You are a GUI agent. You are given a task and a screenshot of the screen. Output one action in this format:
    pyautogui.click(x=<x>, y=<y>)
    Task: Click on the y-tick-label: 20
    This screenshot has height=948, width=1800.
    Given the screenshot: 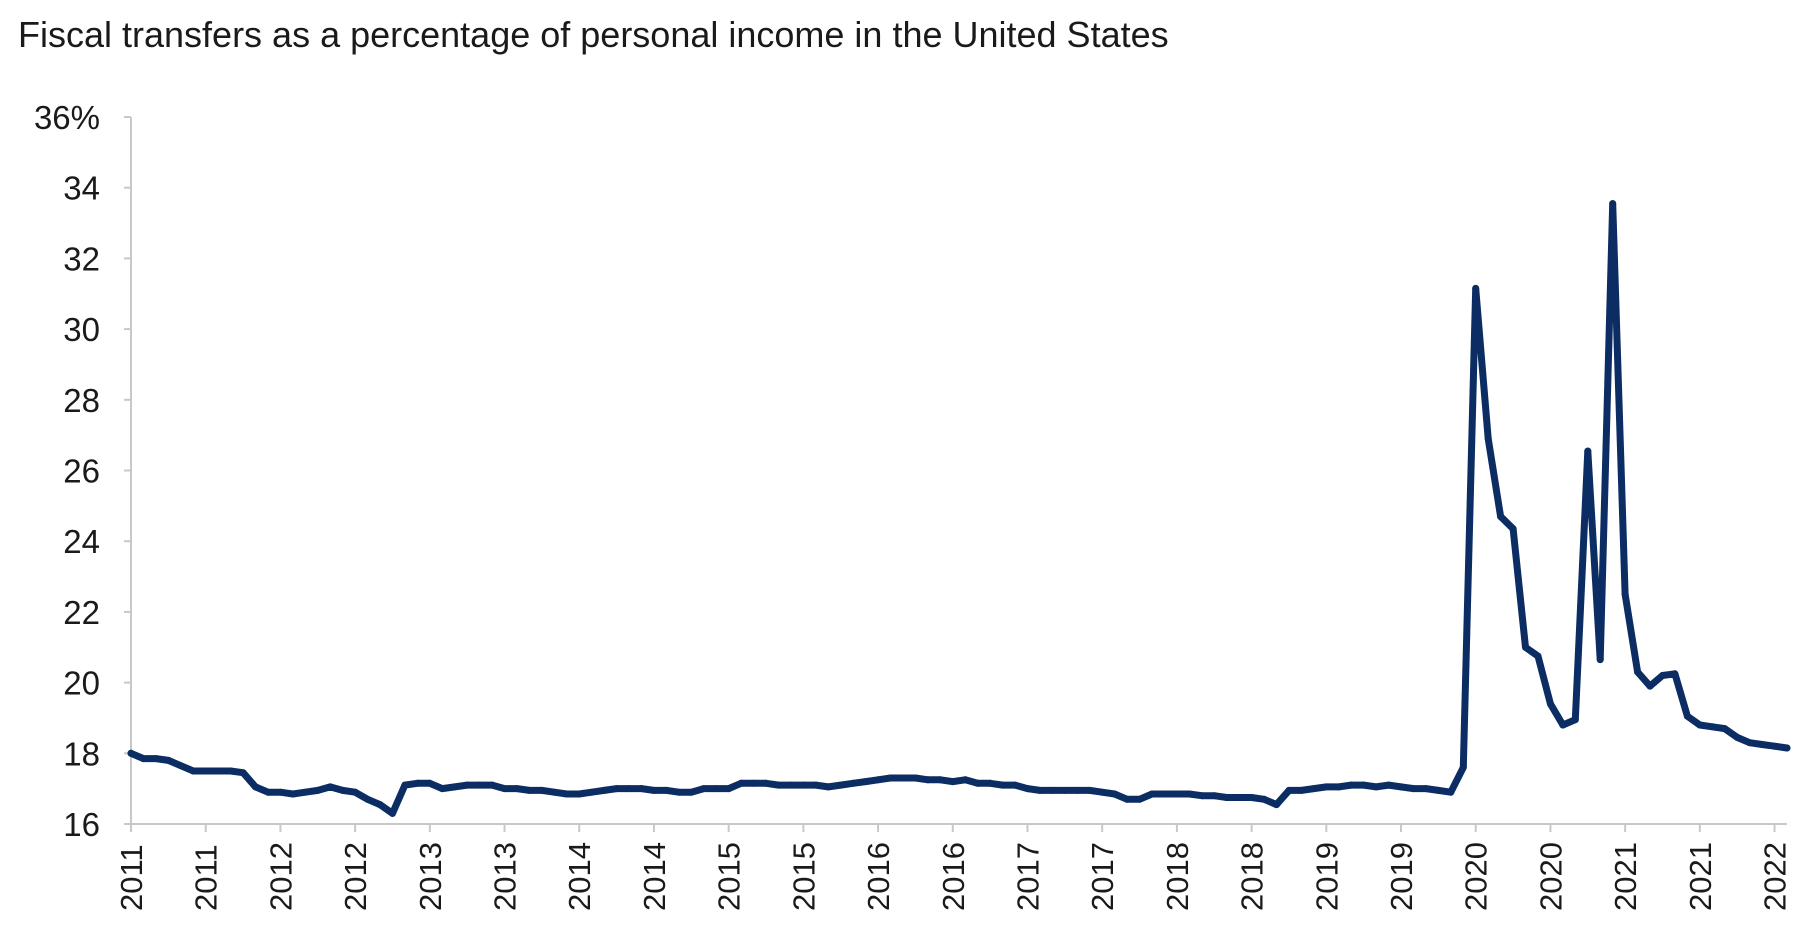 What is the action you would take?
    pyautogui.click(x=81, y=683)
    